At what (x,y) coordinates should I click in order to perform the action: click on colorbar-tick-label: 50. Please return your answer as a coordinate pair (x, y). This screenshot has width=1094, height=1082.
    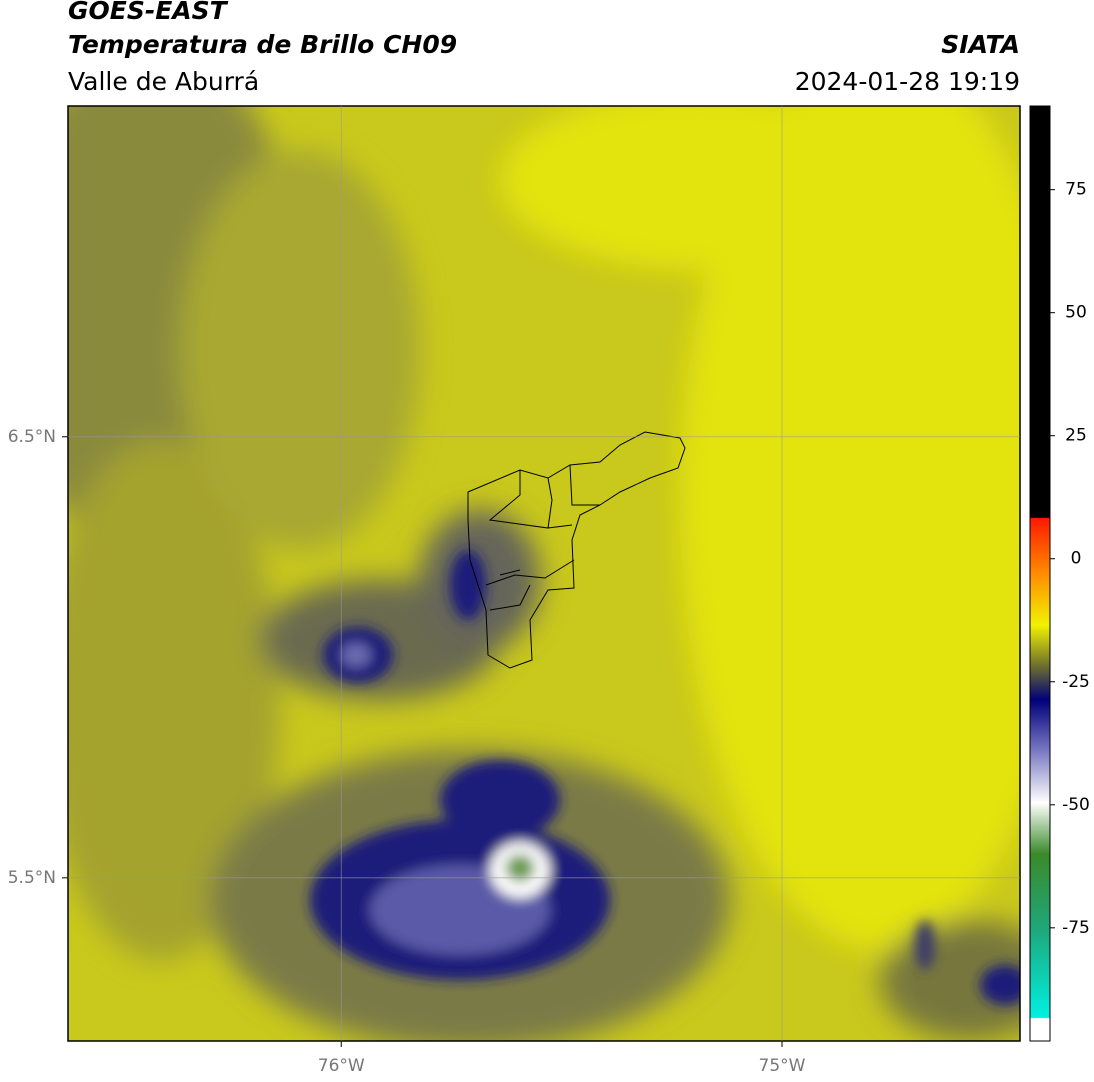
    Looking at the image, I should click on (1076, 313).